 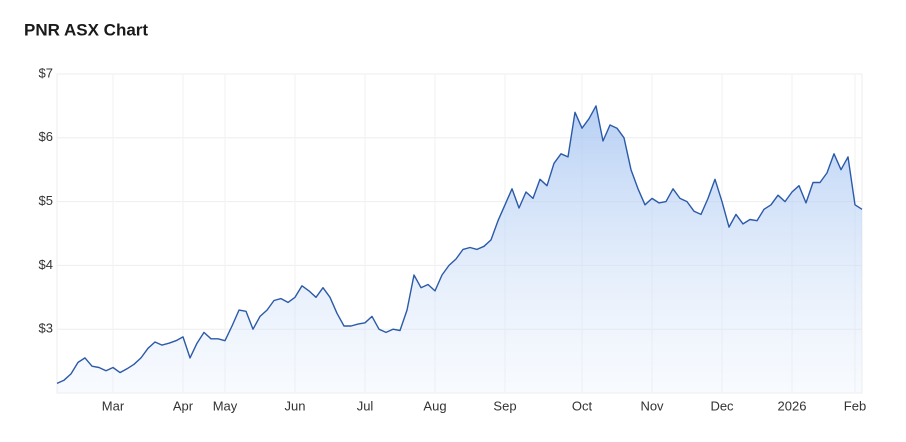 I want to click on x-tick-label: Jul, so click(x=365, y=405).